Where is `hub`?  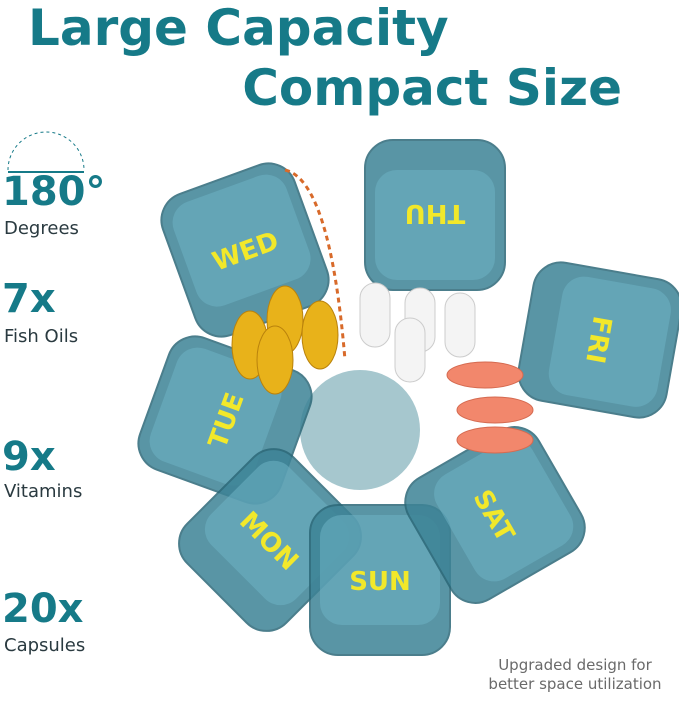 hub is located at coordinates (360, 430).